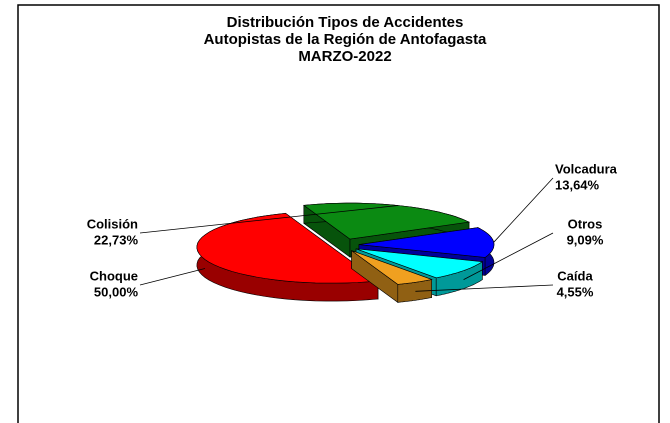 This screenshot has height=423, width=670. Describe the element at coordinates (577, 184) in the screenshot. I see `value-label: 13,64%` at that location.